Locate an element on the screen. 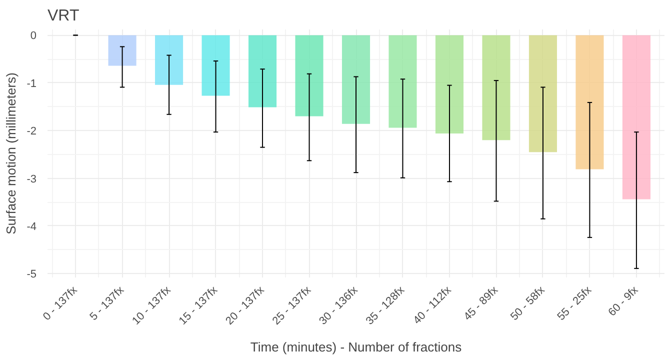 The height and width of the screenshot is (357, 669). y-tick-label: -1 is located at coordinates (31, 84).